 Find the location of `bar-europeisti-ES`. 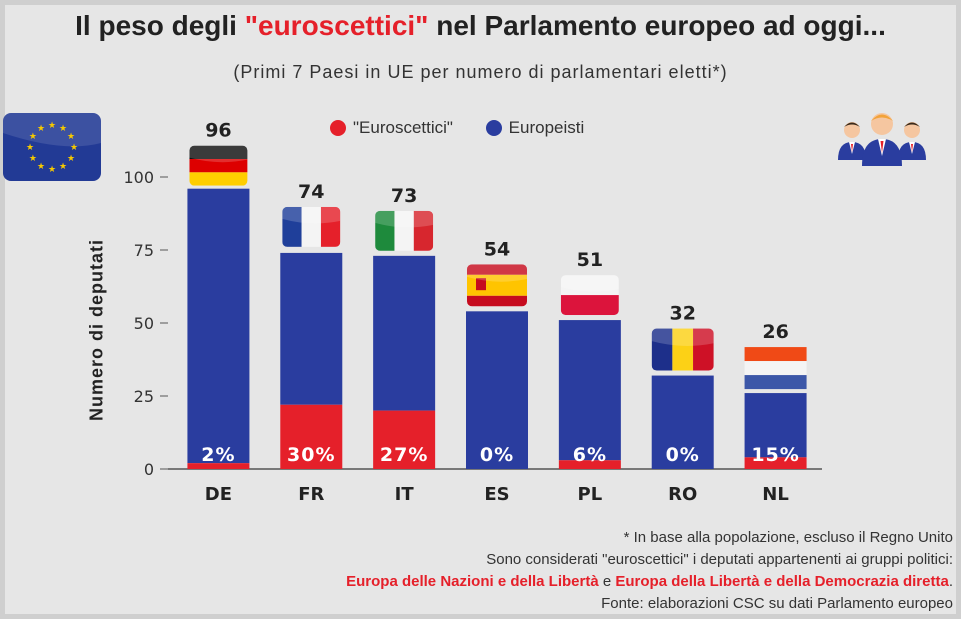

bar-europeisti-ES is located at coordinates (497, 390).